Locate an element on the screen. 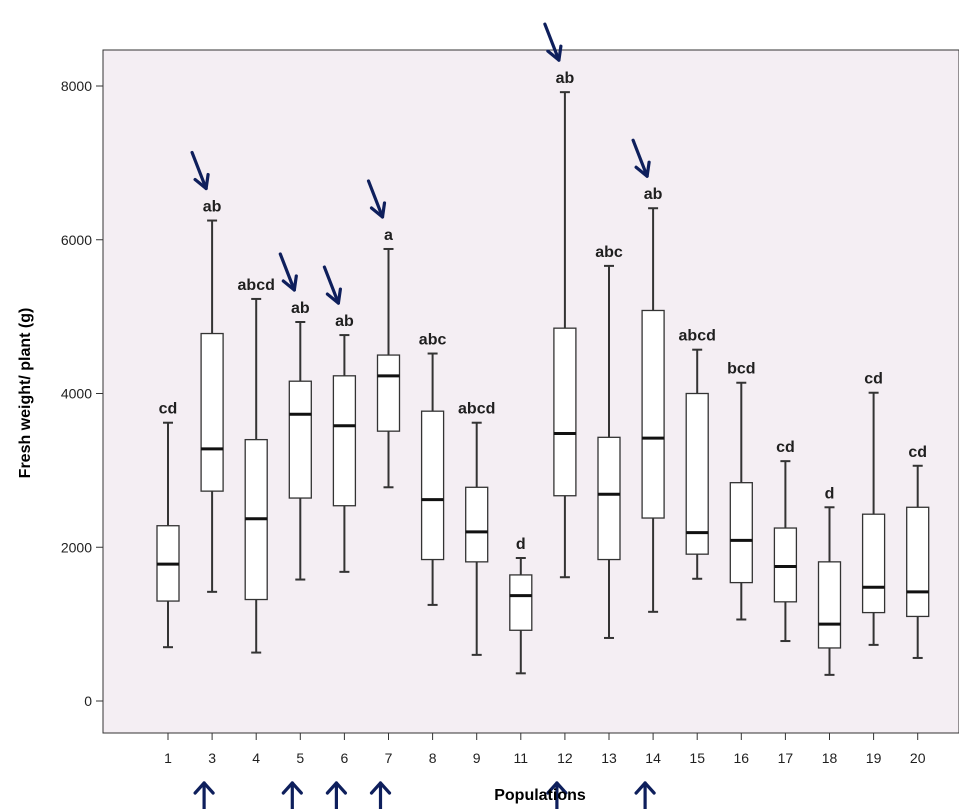 Image resolution: width=959 pixels, height=809 pixels. y-tick-label: 8000 is located at coordinates (76, 86).